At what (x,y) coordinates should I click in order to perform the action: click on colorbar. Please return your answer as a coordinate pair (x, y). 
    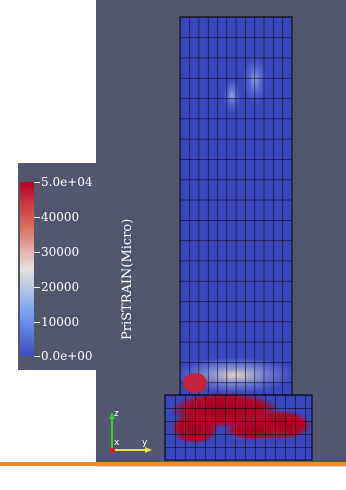
    Looking at the image, I should click on (27, 269).